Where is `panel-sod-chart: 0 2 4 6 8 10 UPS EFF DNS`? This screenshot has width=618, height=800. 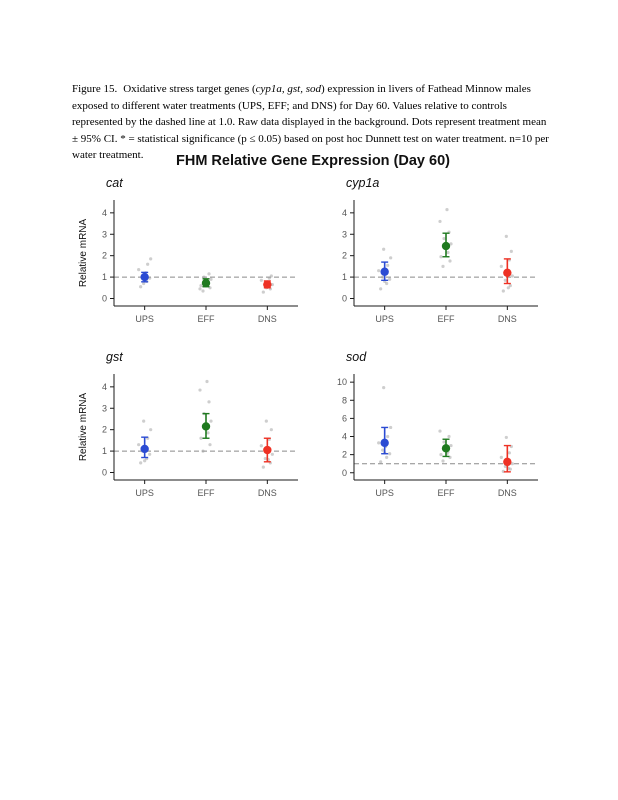
panel-sod-chart: 0 2 4 6 8 10 UPS EFF DNS is located at coordinates (437, 436).